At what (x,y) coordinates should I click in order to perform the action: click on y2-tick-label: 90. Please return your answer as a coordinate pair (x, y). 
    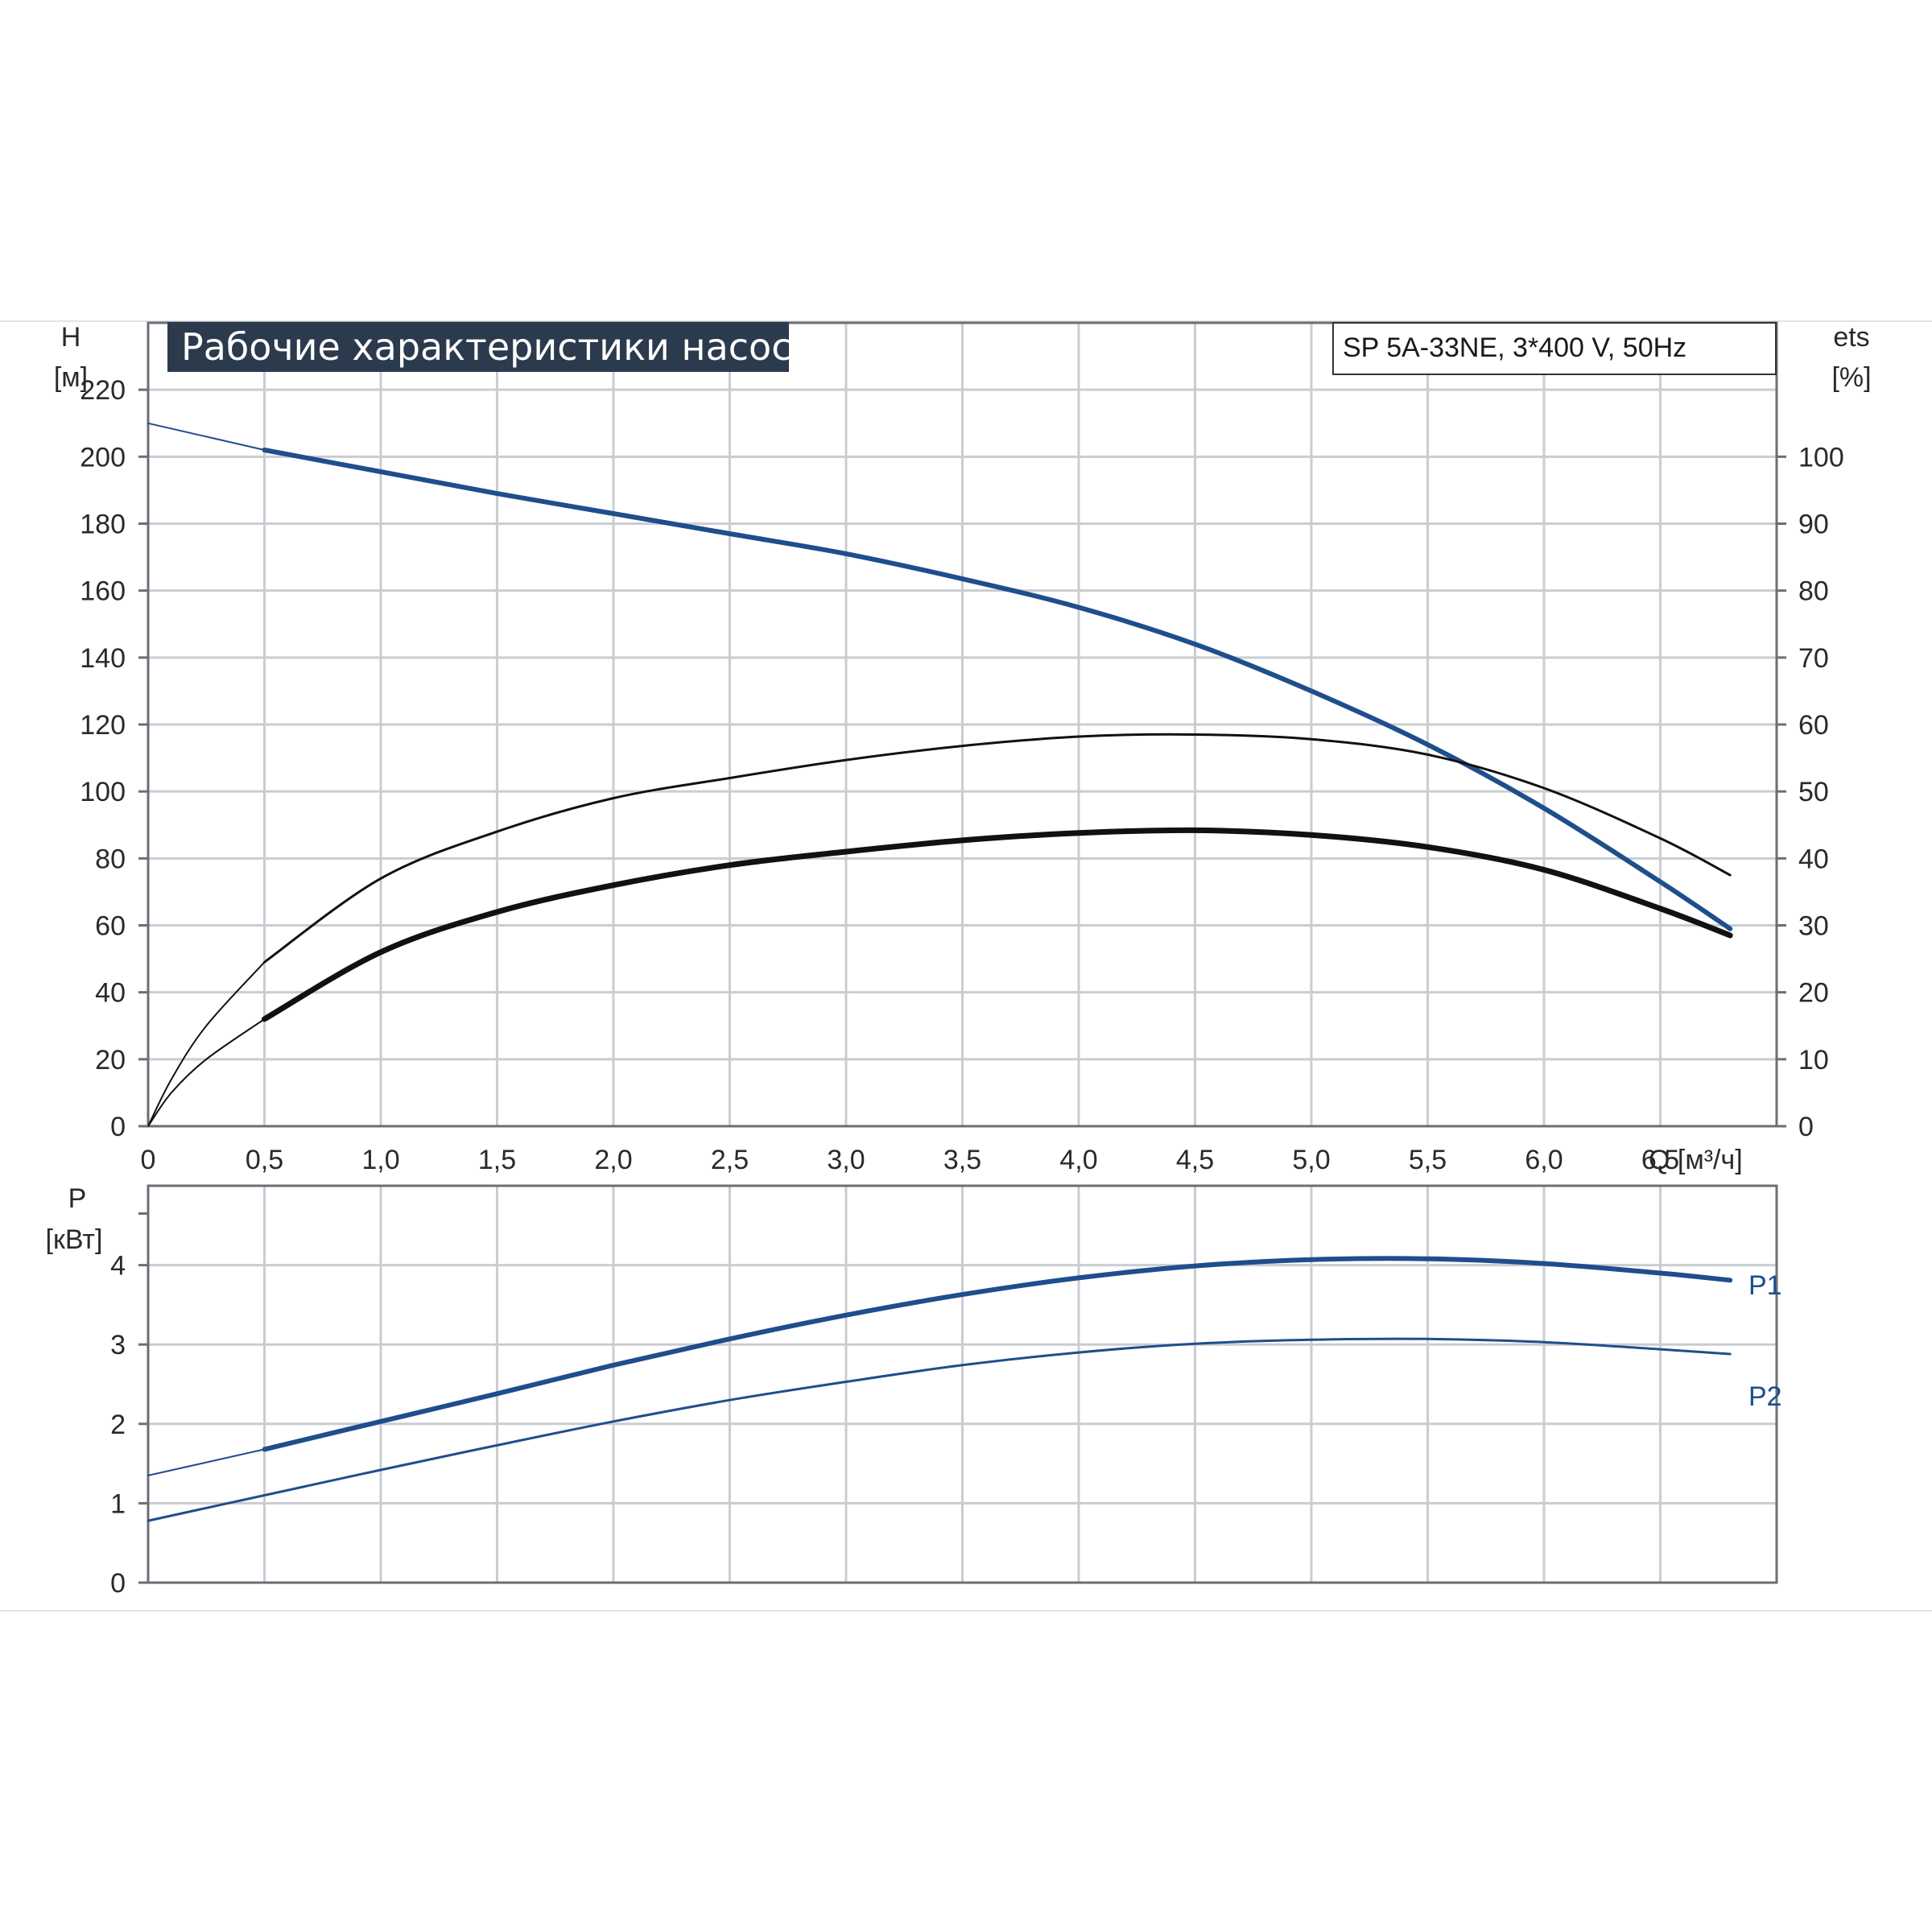
    Looking at the image, I should click on (1813, 525).